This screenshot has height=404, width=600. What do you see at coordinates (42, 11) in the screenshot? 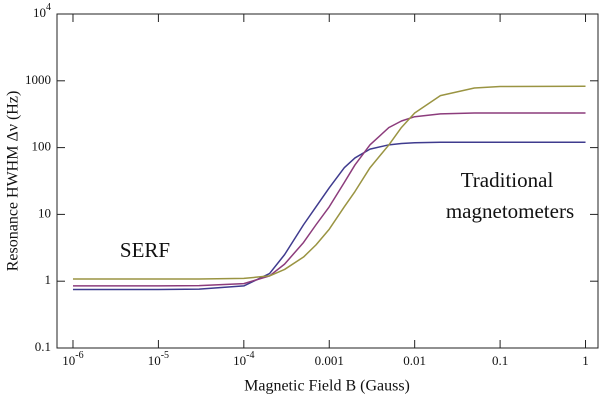
I see `y-tick-label: 10⁴` at bounding box center [42, 11].